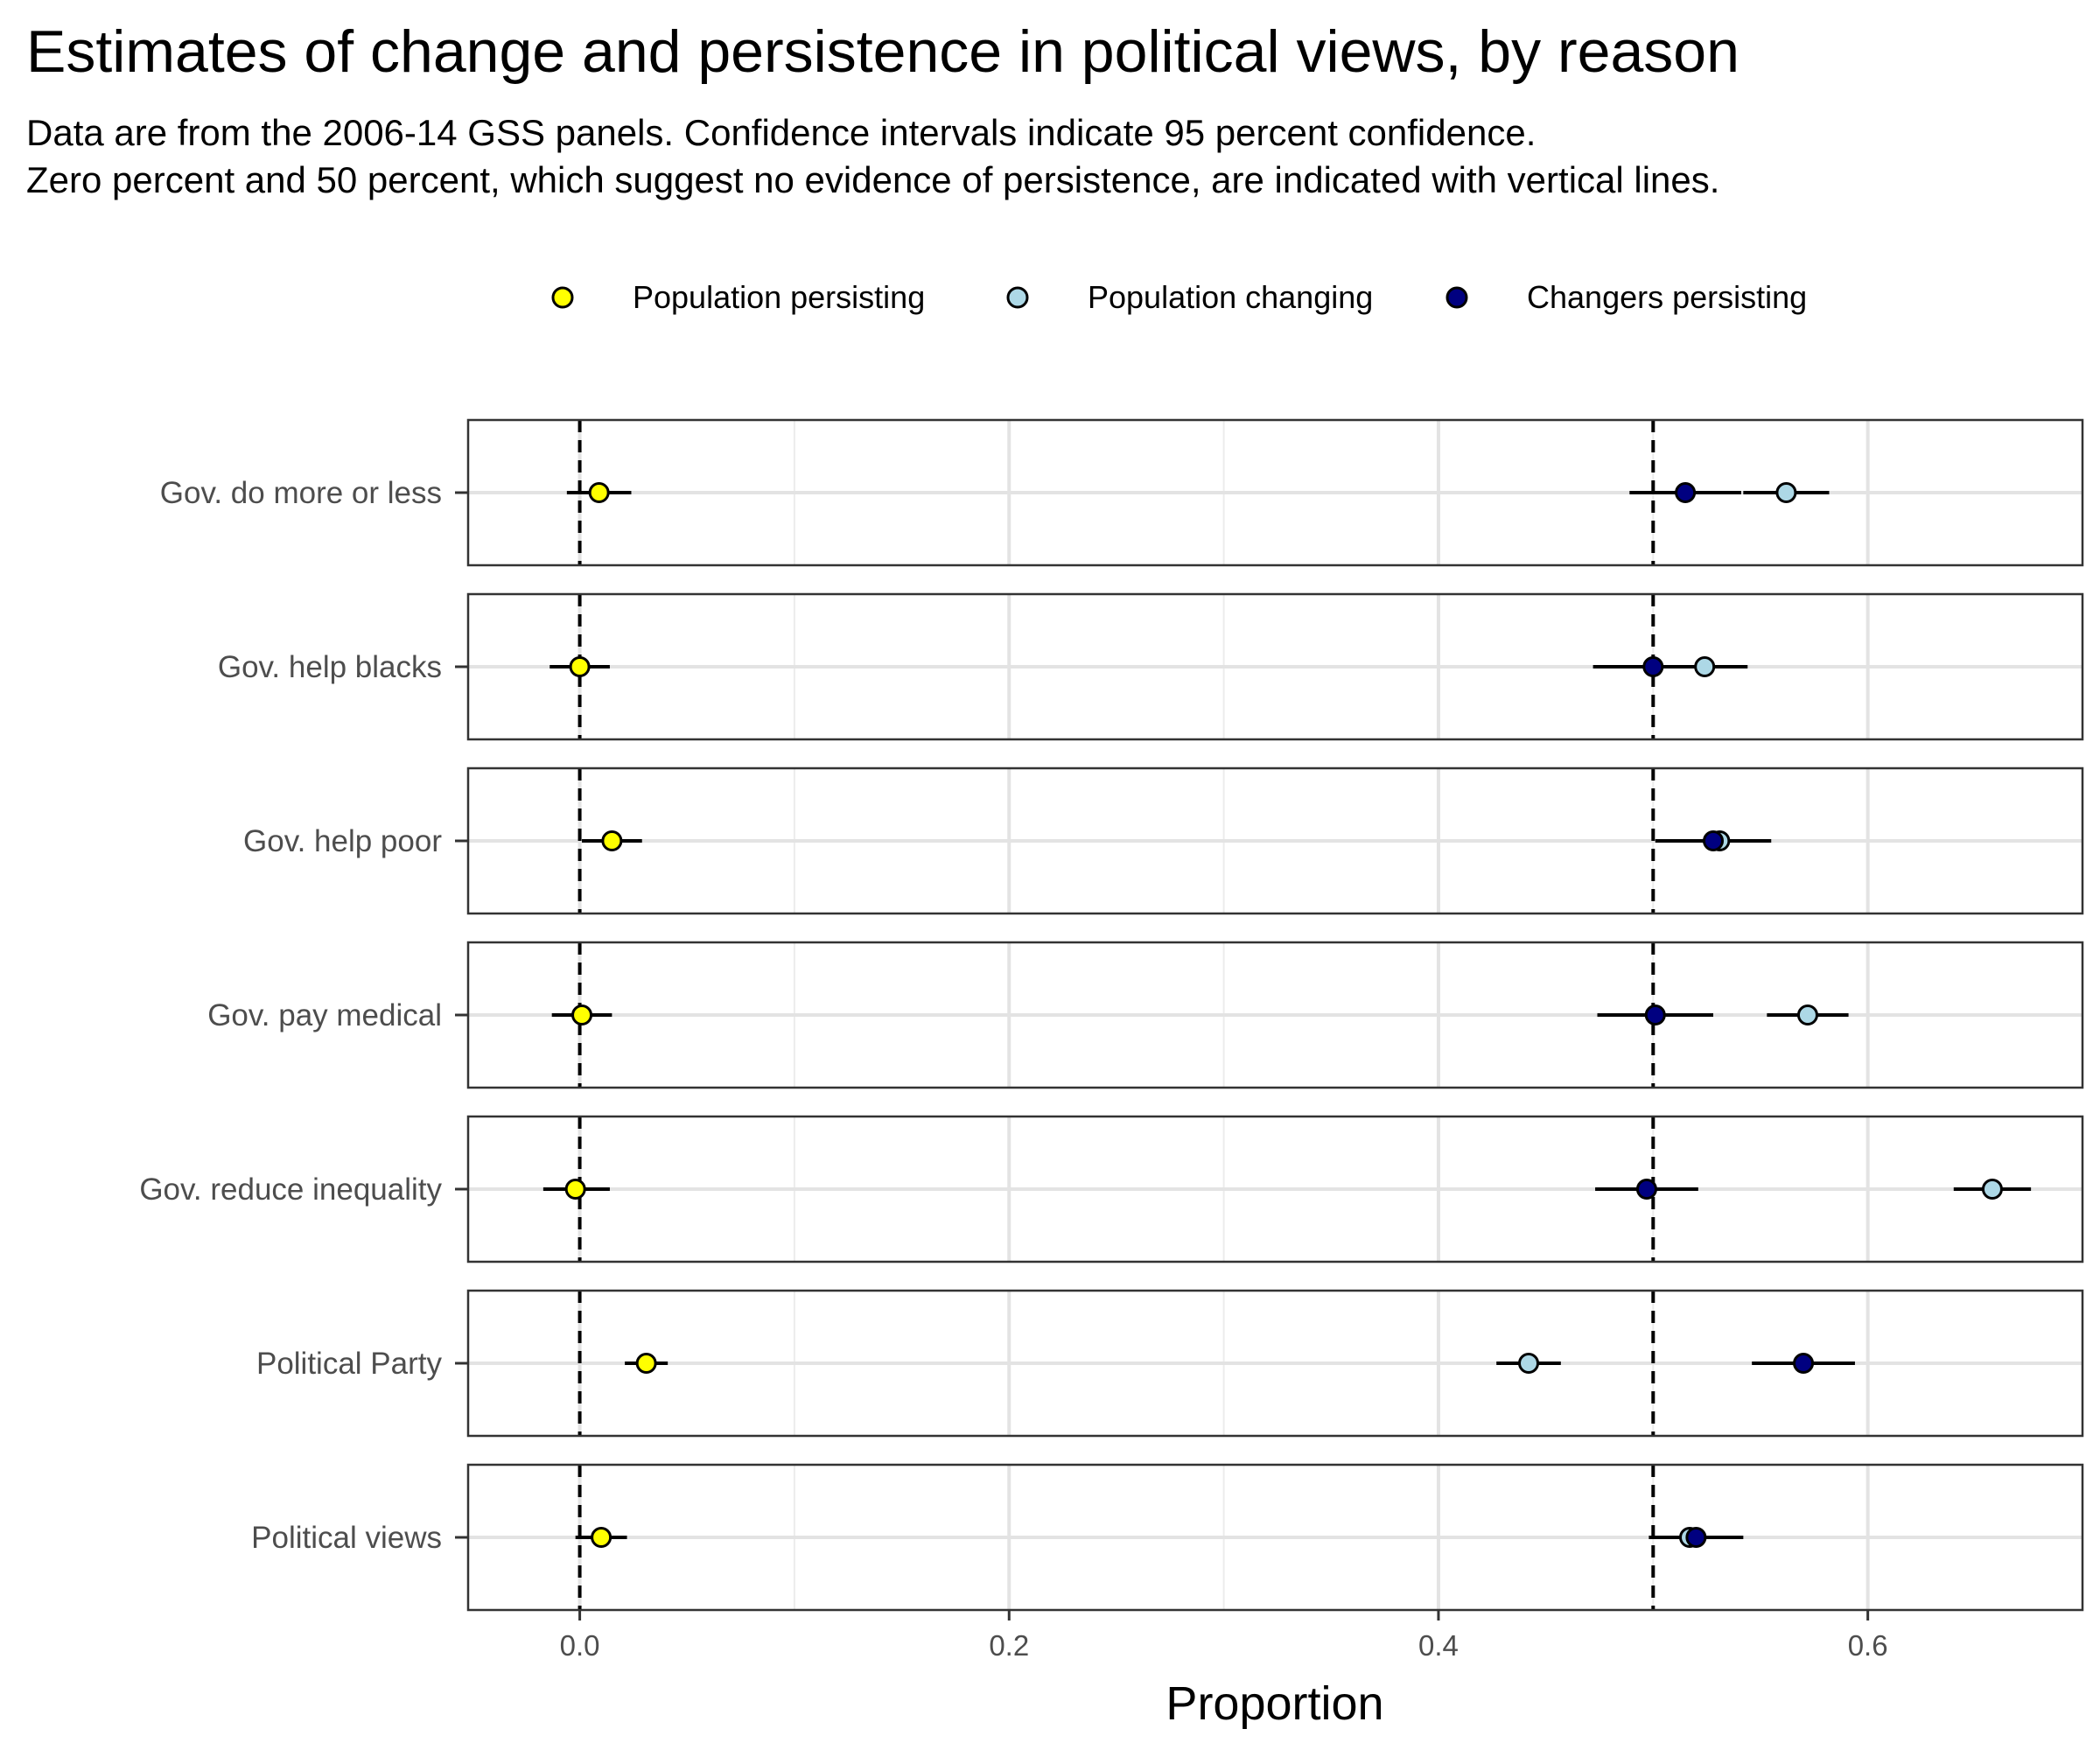  Describe the element at coordinates (779, 297) in the screenshot. I see `legend-label-population-persisting: Population persisting` at that location.